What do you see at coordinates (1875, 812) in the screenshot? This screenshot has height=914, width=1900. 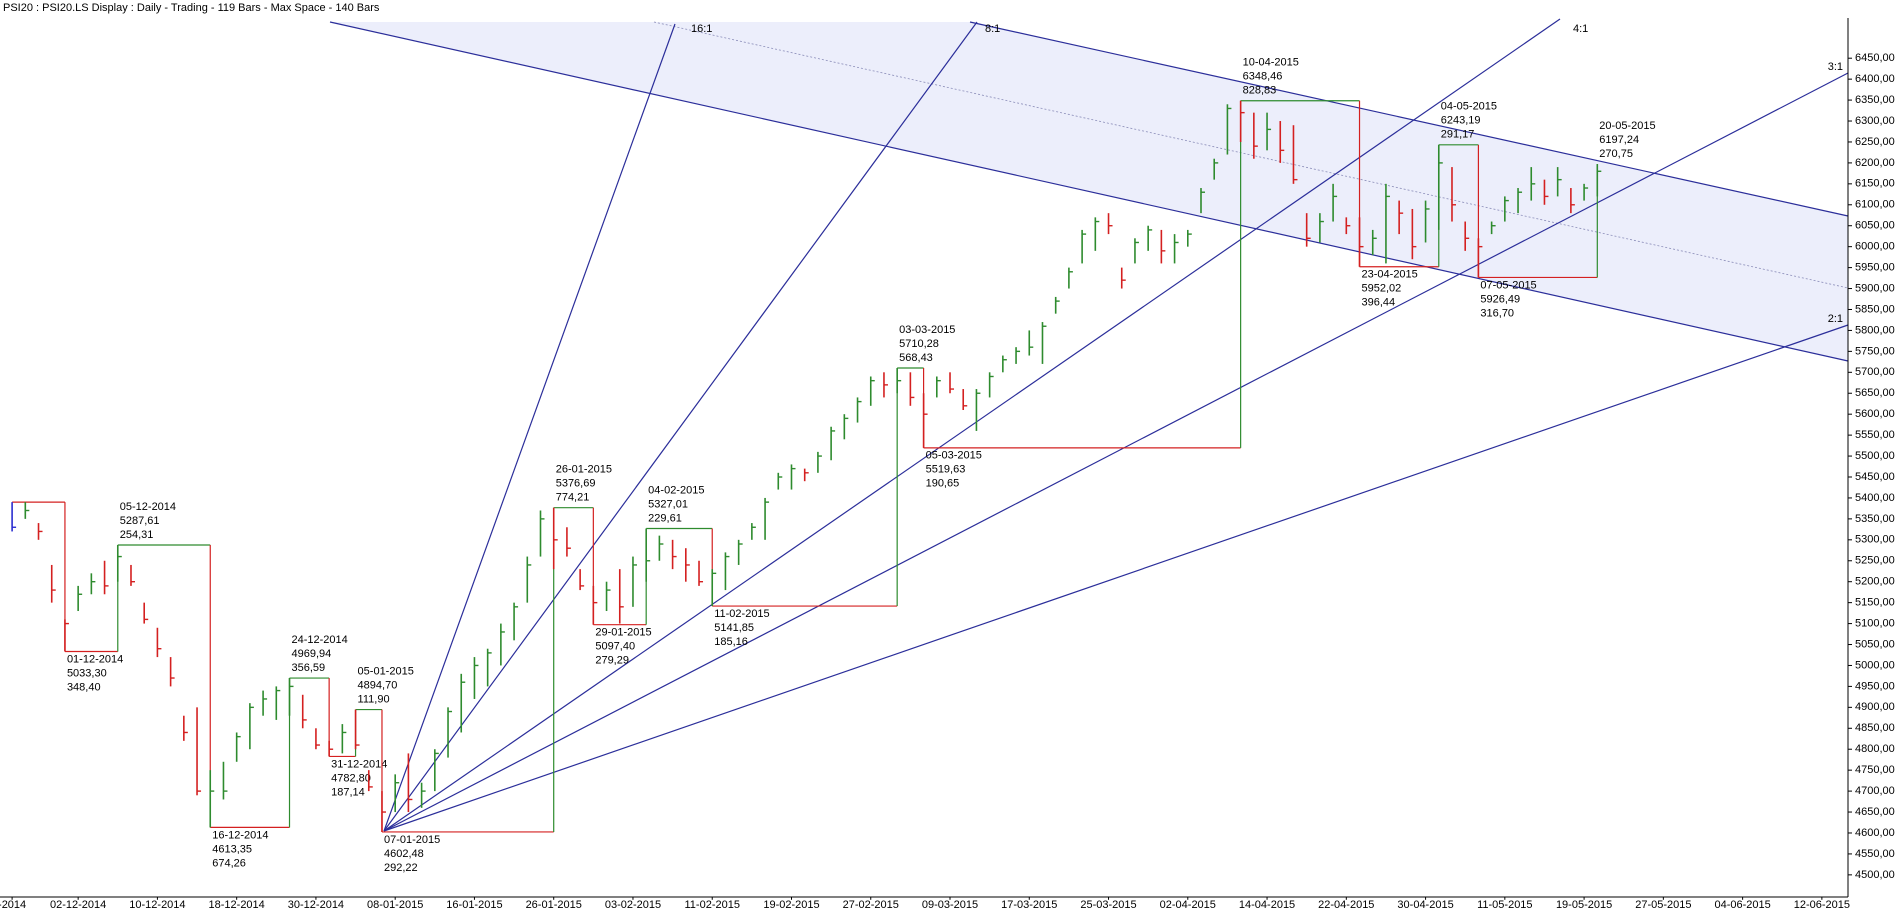 I see `y-tick-label: 4650,00` at bounding box center [1875, 812].